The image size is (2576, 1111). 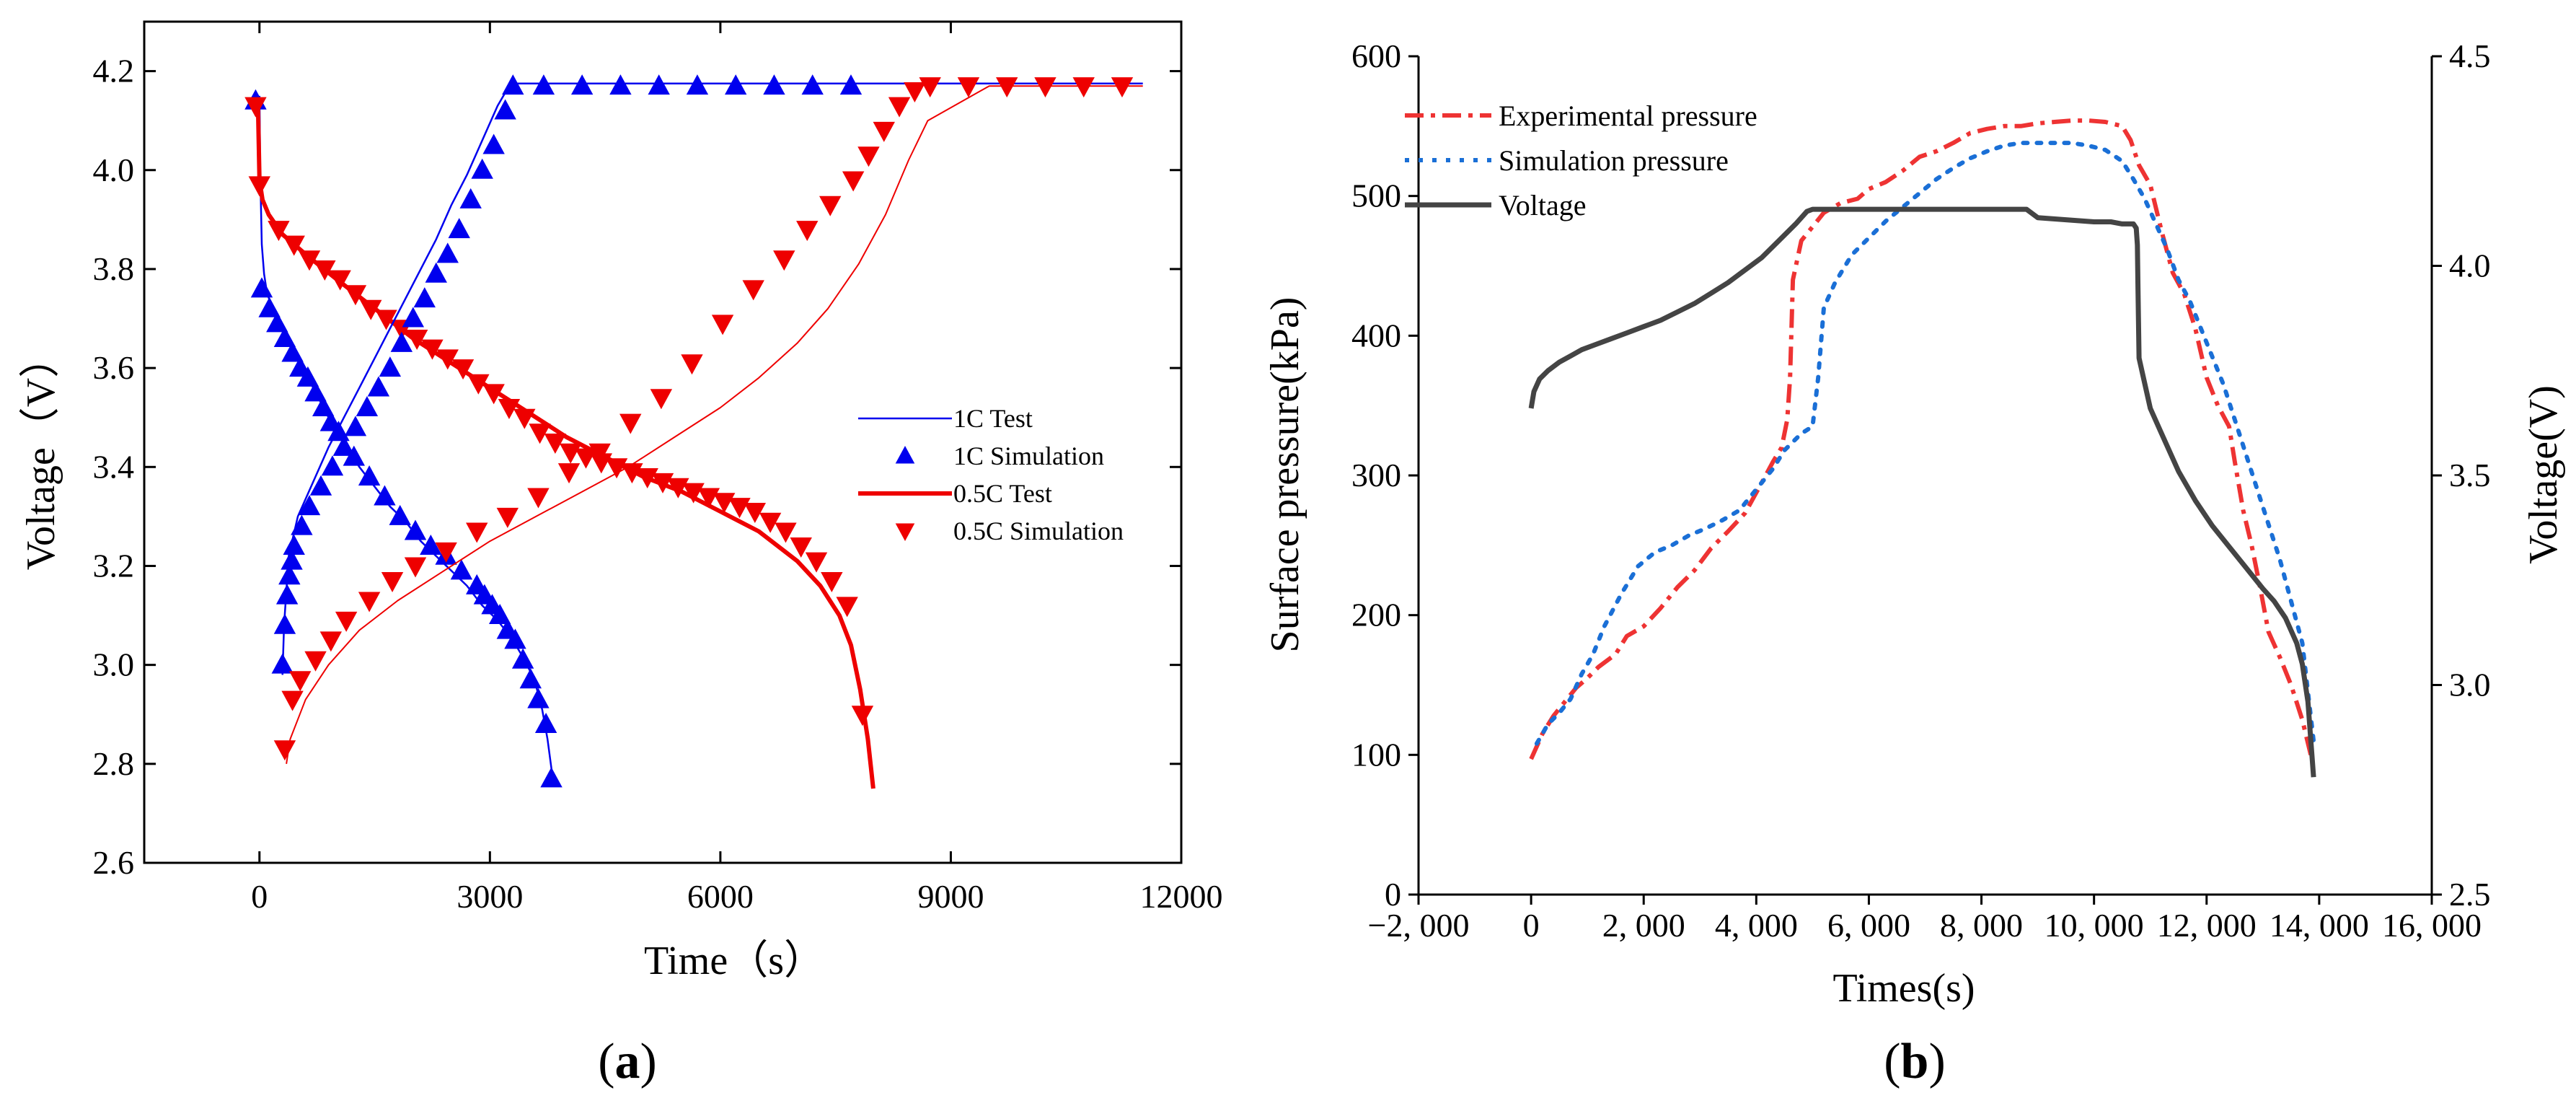 What do you see at coordinates (1628, 116) in the screenshot?
I see `chart-b-legend-label: Experimental pressure` at bounding box center [1628, 116].